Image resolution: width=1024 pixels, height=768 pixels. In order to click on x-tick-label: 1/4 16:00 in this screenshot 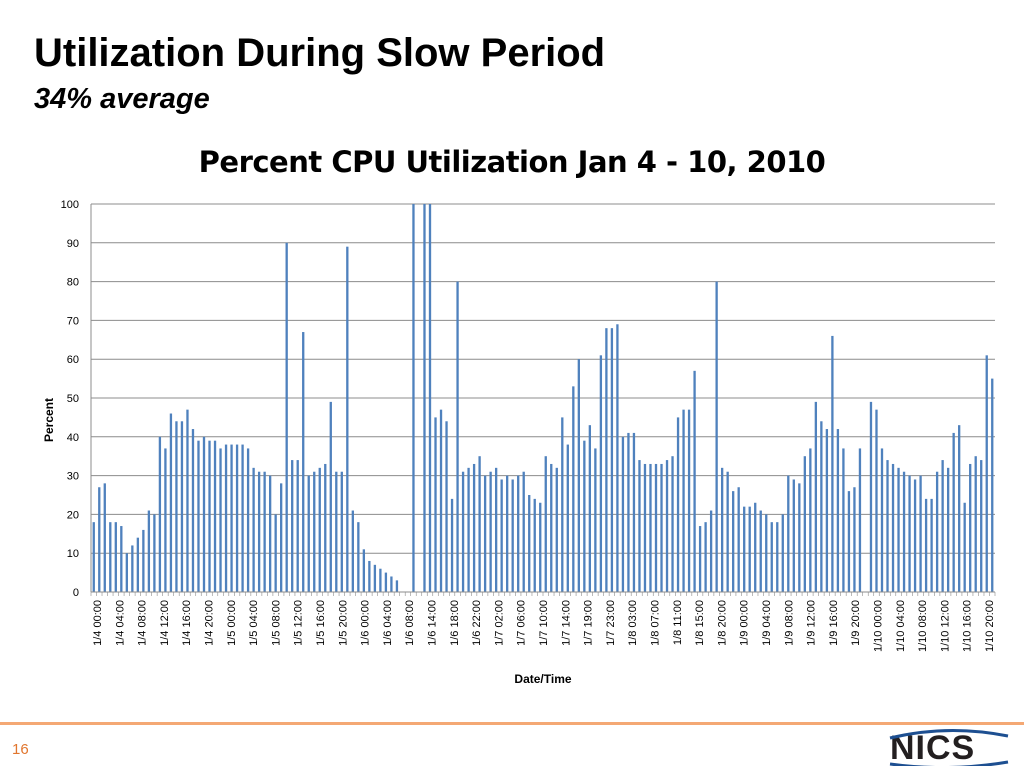, I will do `click(187, 623)`.